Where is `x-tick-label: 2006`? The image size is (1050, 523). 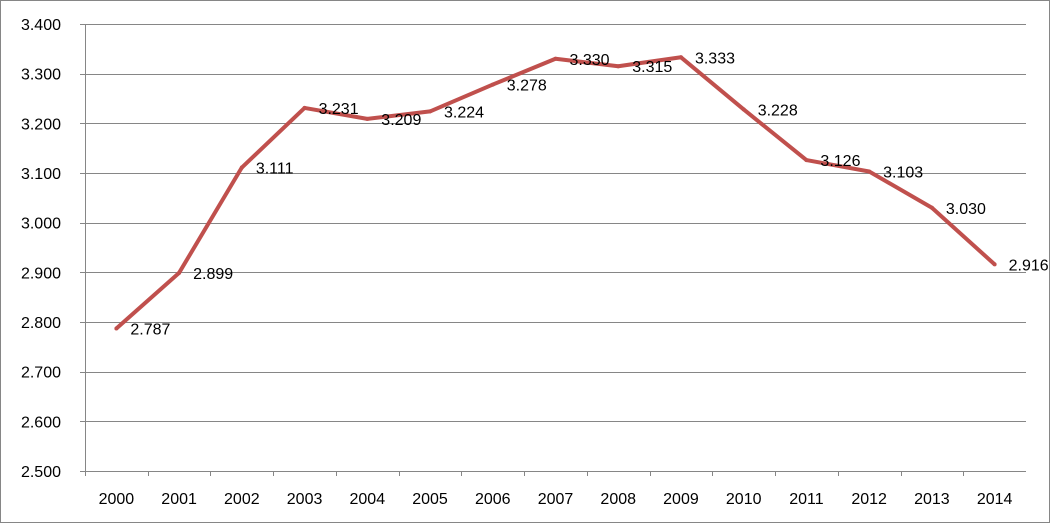
x-tick-label: 2006 is located at coordinates (493, 499).